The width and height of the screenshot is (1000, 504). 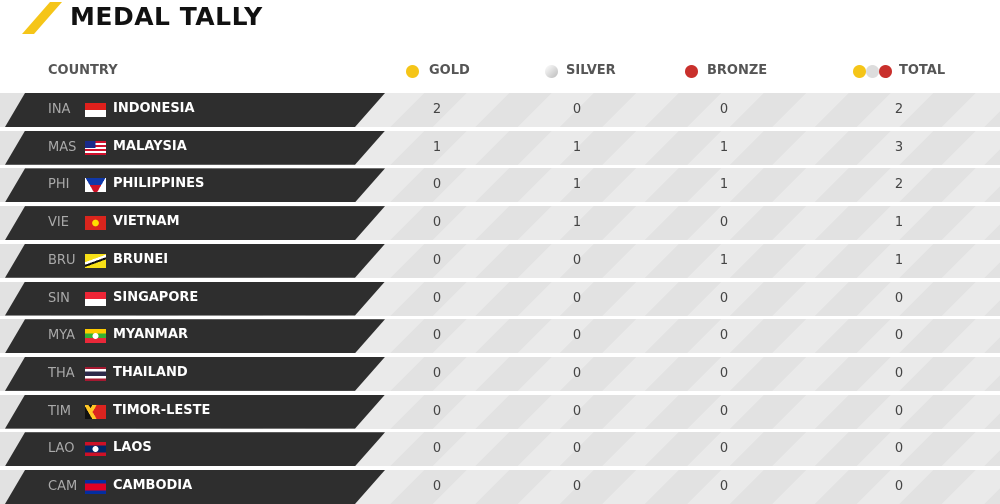 I want to click on country-code: THA, so click(x=61, y=373).